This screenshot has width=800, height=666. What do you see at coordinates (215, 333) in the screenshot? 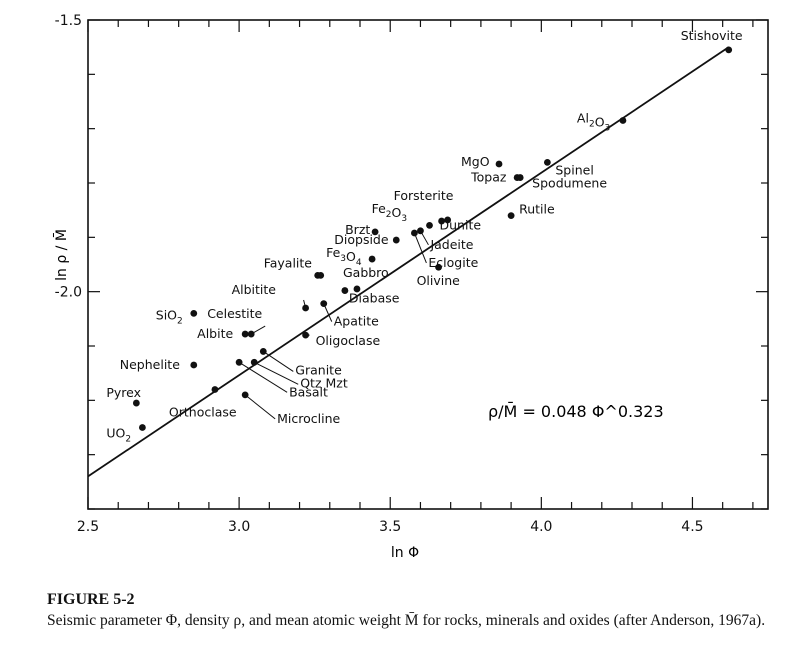
I see `point-label: Albite` at bounding box center [215, 333].